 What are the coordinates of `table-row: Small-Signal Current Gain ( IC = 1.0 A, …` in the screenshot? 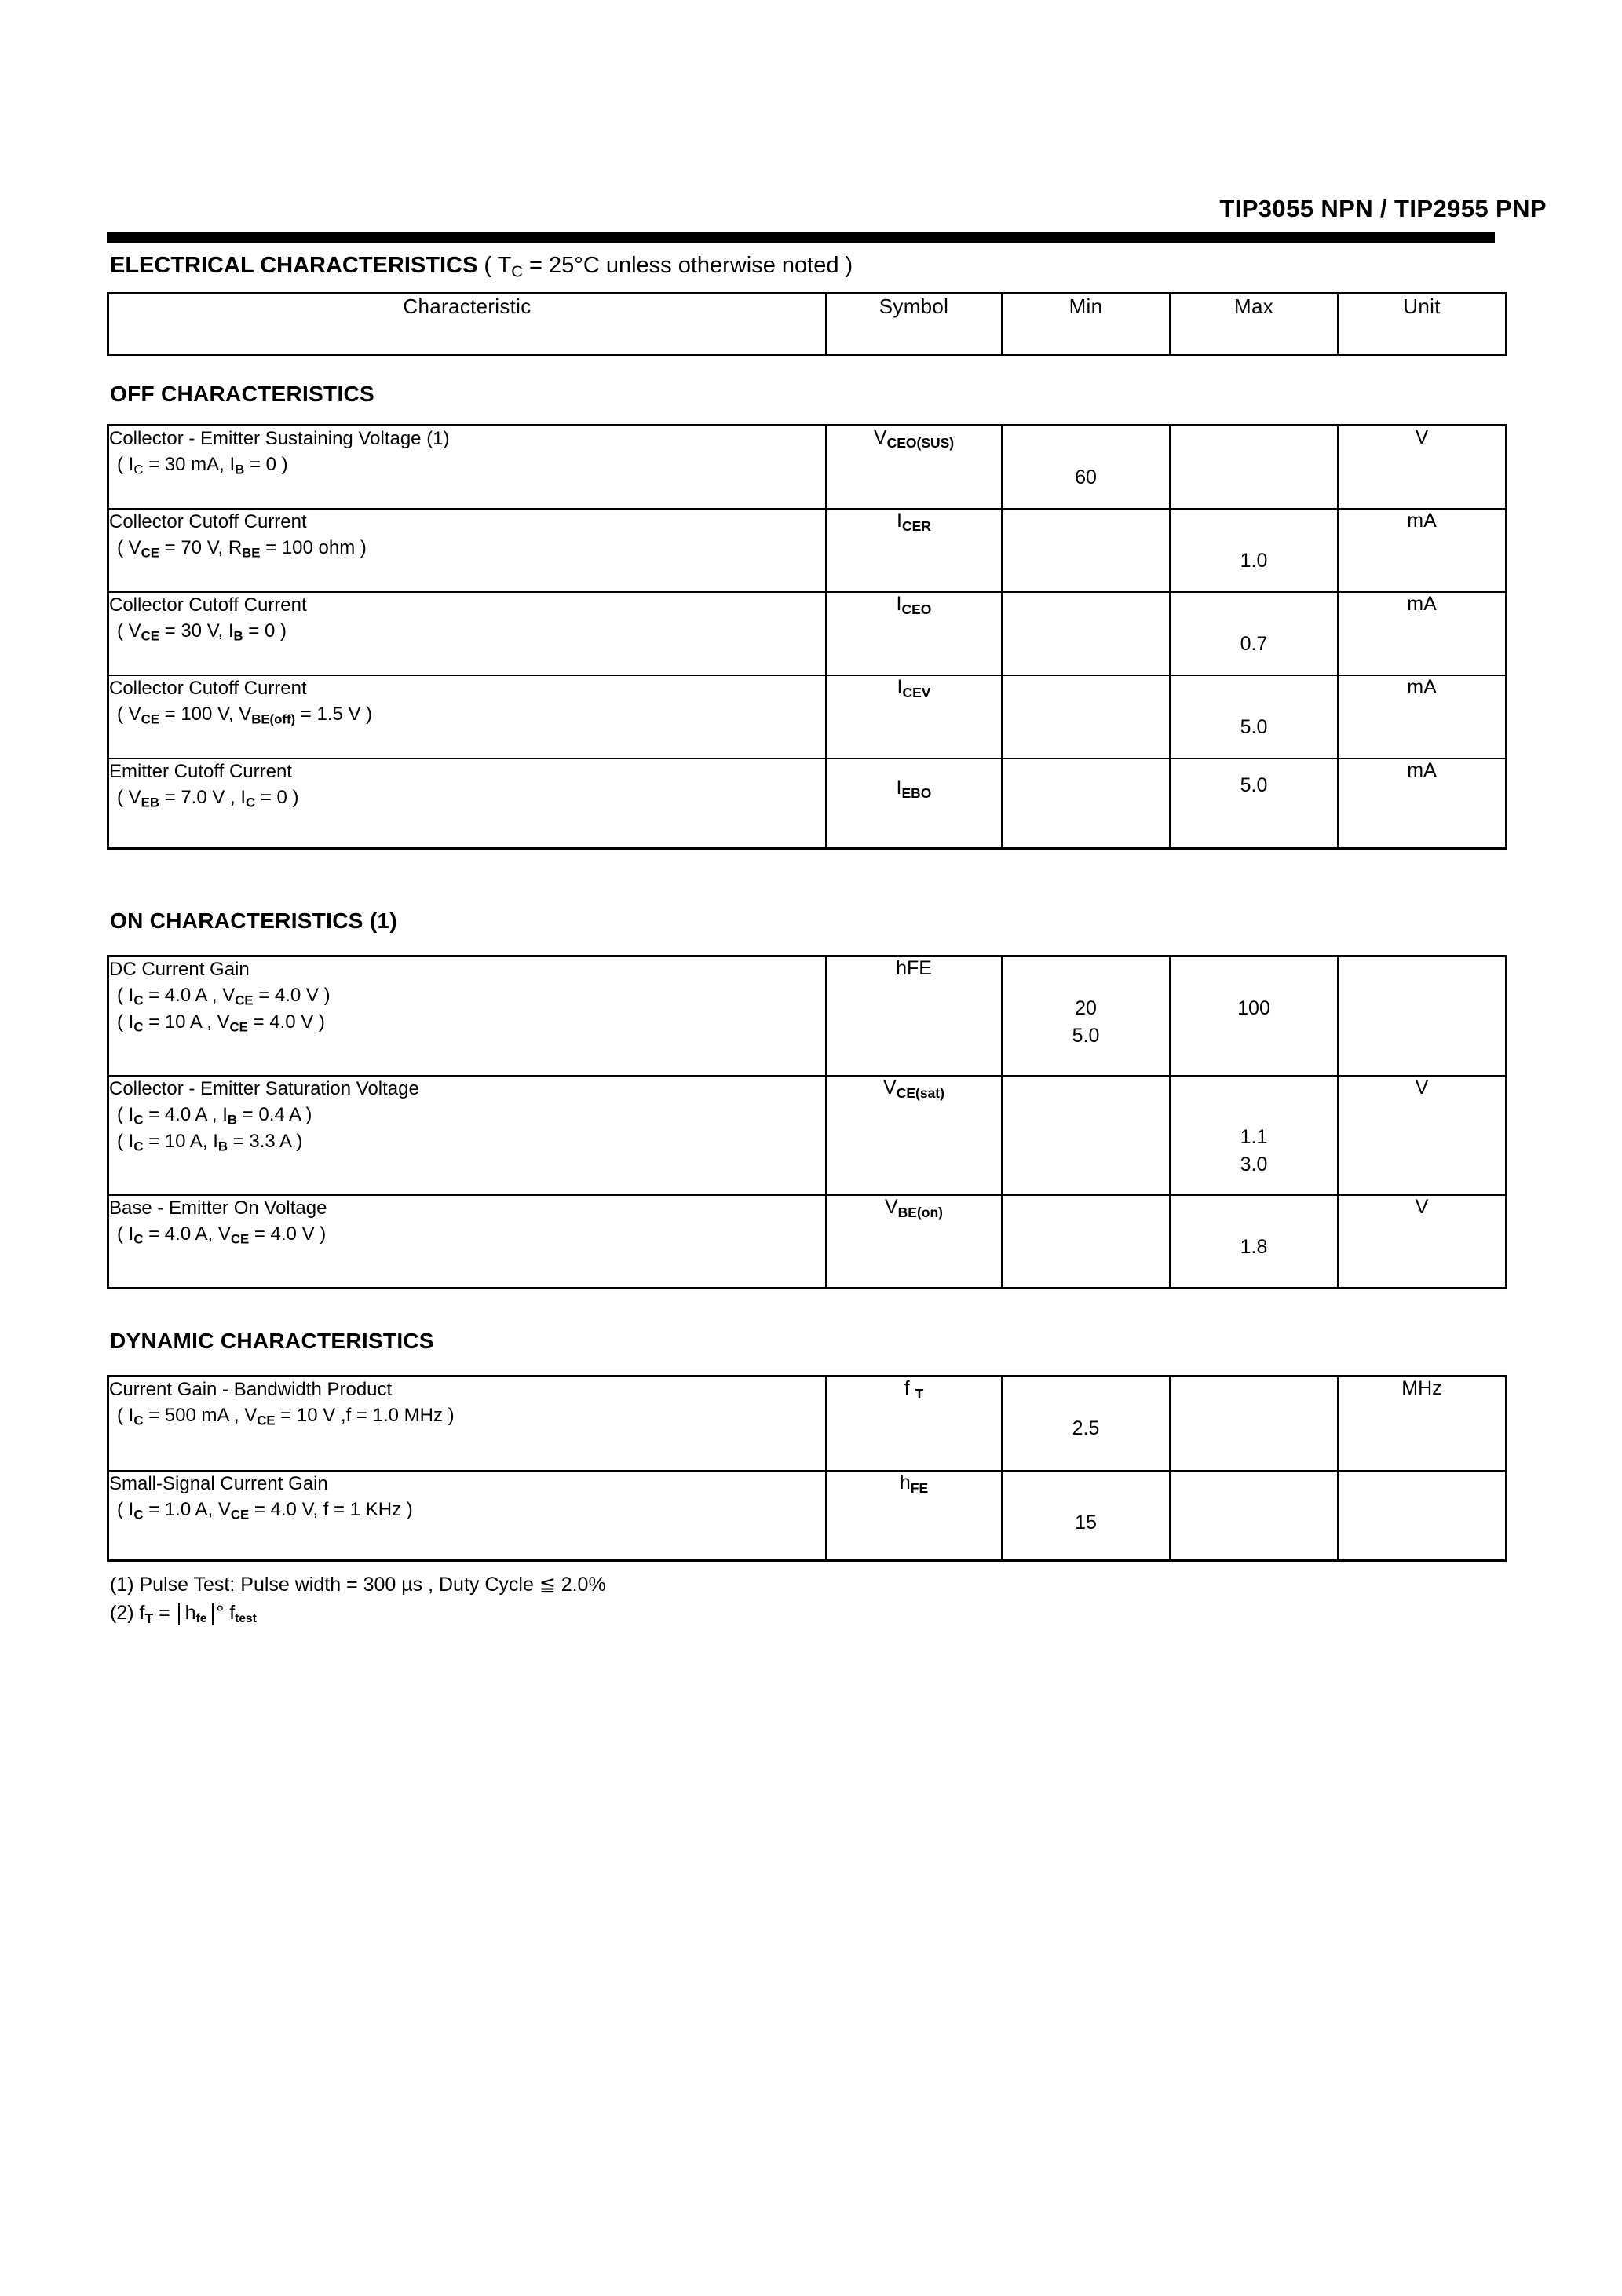 It's located at (807, 1516).